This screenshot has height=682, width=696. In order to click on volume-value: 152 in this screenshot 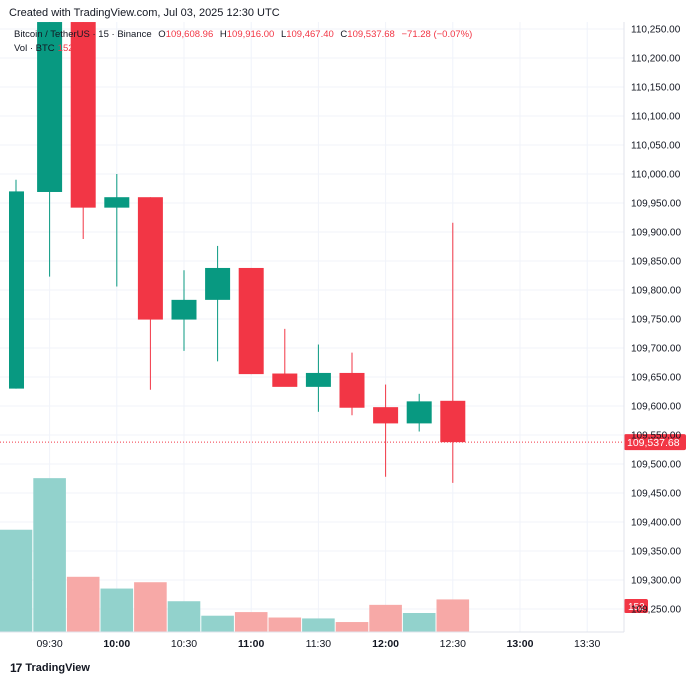, I will do `click(65, 48)`.